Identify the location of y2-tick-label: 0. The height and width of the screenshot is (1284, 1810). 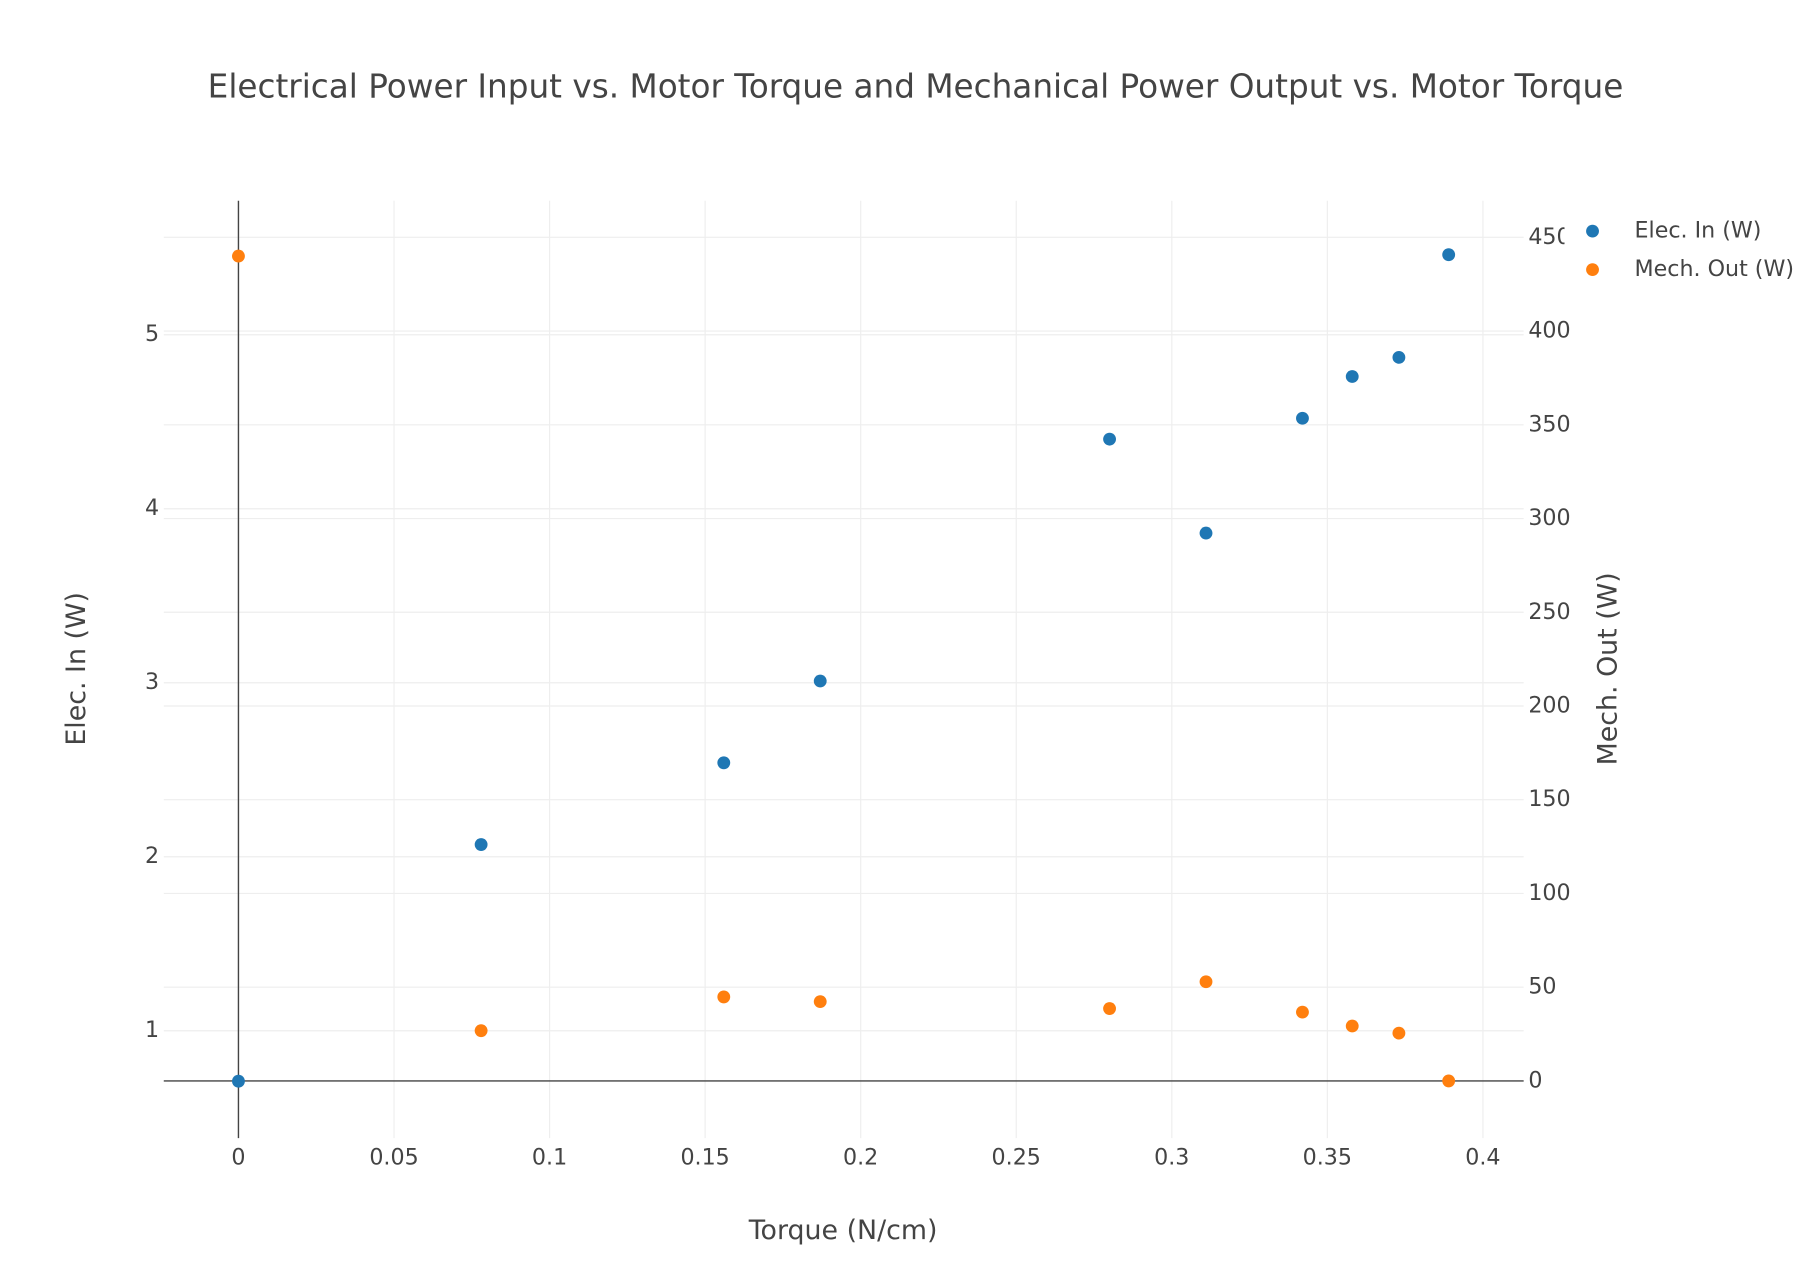
(1535, 1080).